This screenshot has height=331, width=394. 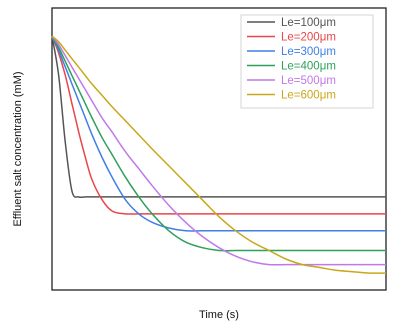 I want to click on legend-label-5: Le=500μm, so click(x=308, y=81).